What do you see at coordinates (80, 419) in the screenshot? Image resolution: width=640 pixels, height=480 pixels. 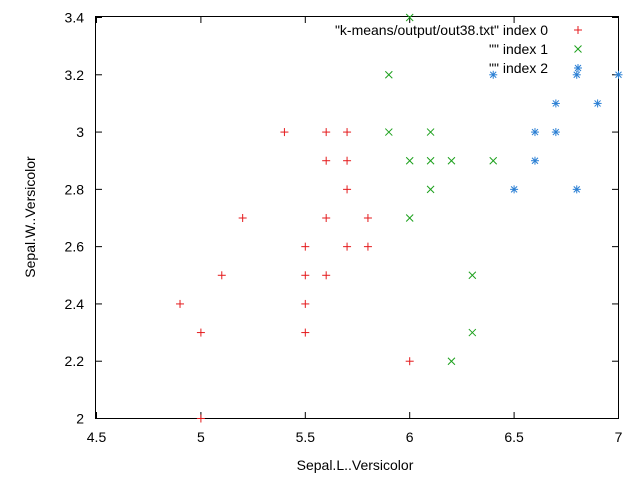 I see `y-tick-label: 2` at bounding box center [80, 419].